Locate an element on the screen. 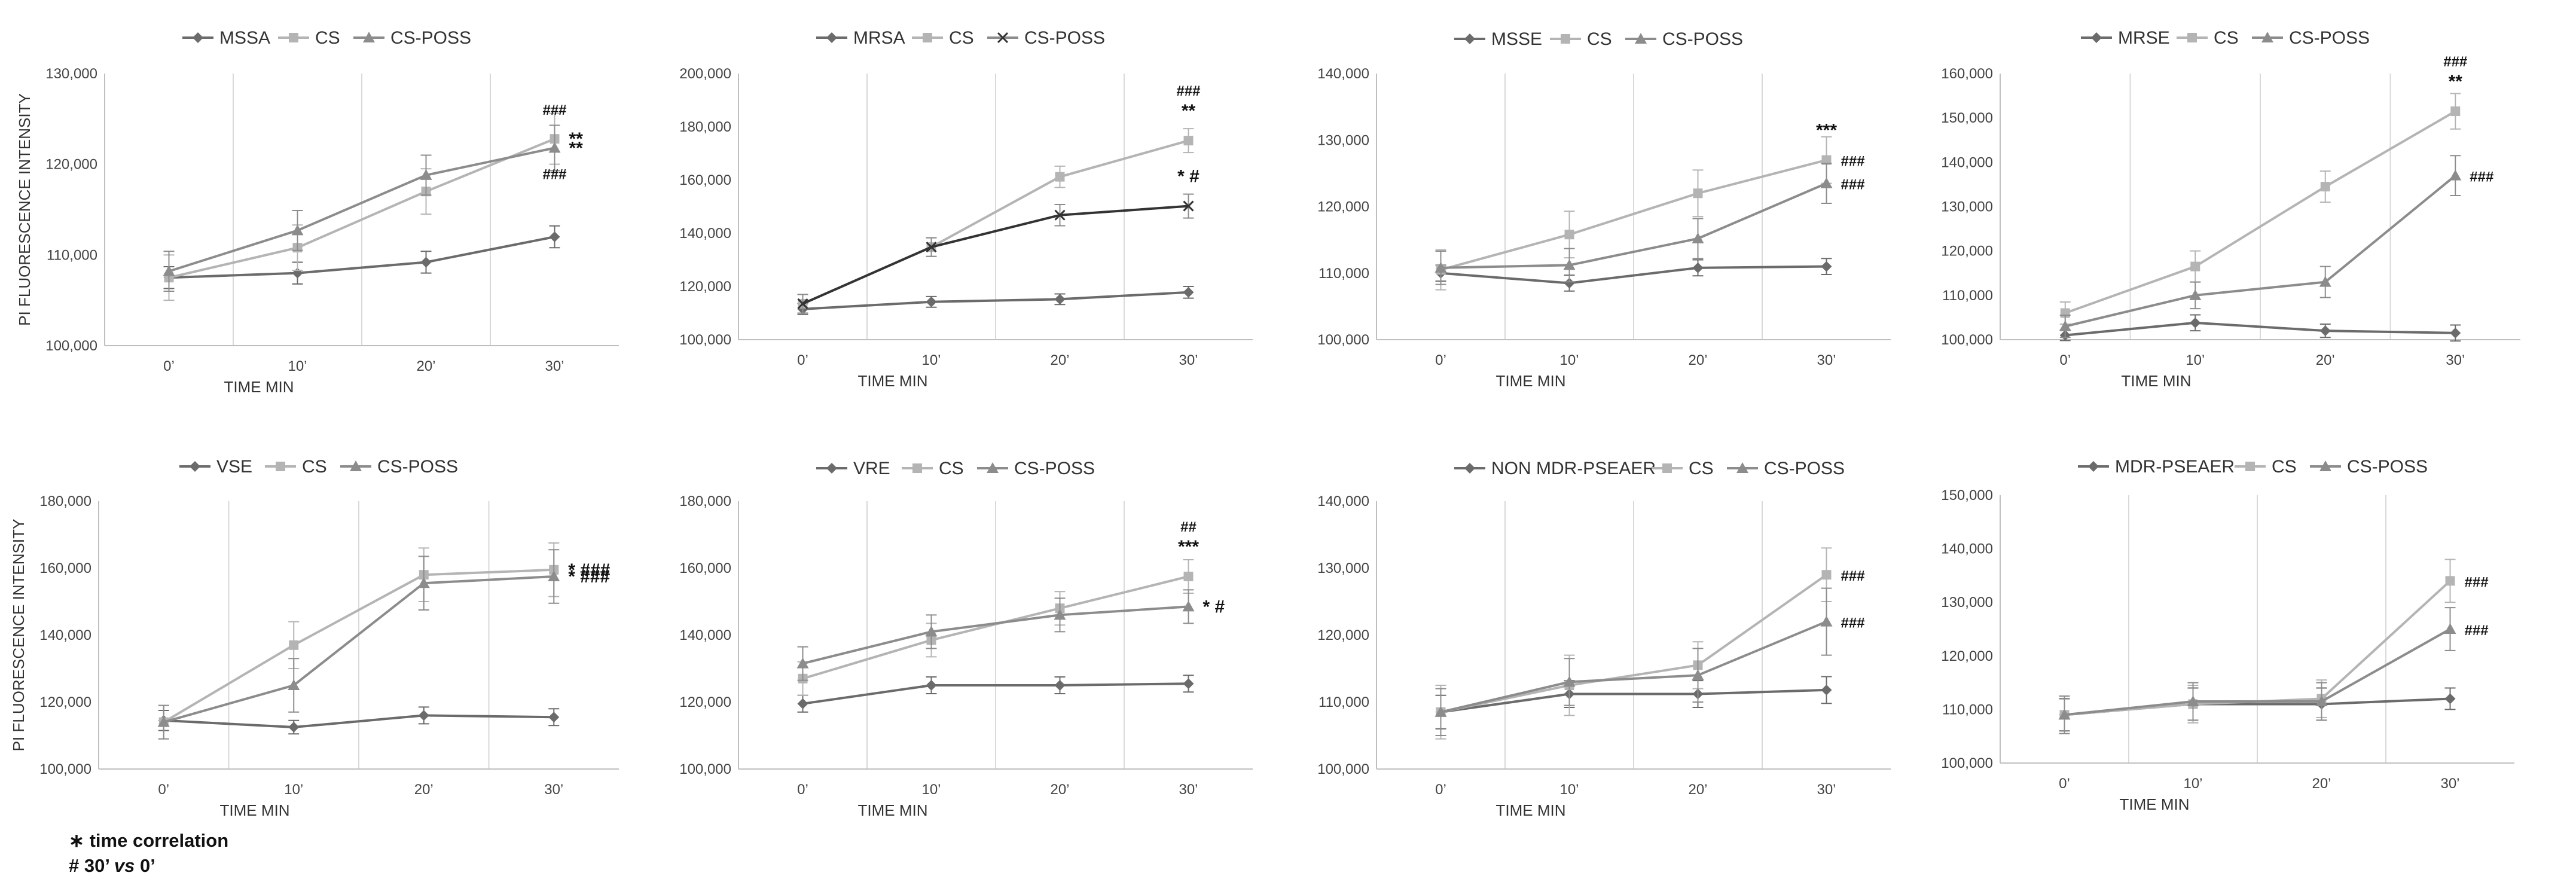 This screenshot has width=2576, height=894. significance-label: ** is located at coordinates (576, 139).